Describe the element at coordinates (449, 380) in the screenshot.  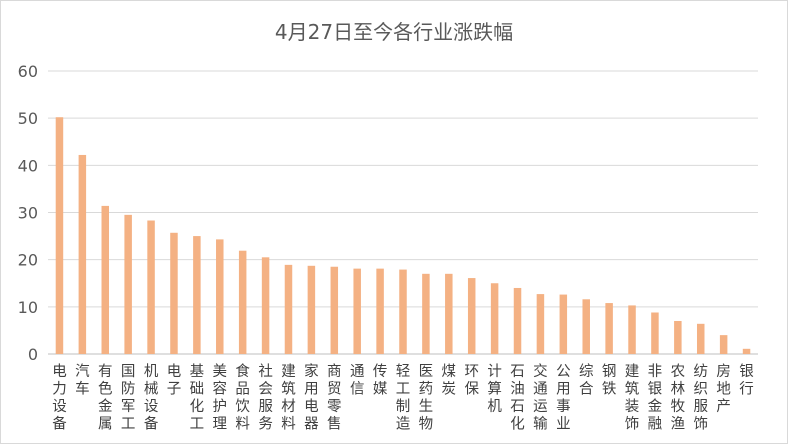
I see `x-tick-label: 煤炭` at that location.